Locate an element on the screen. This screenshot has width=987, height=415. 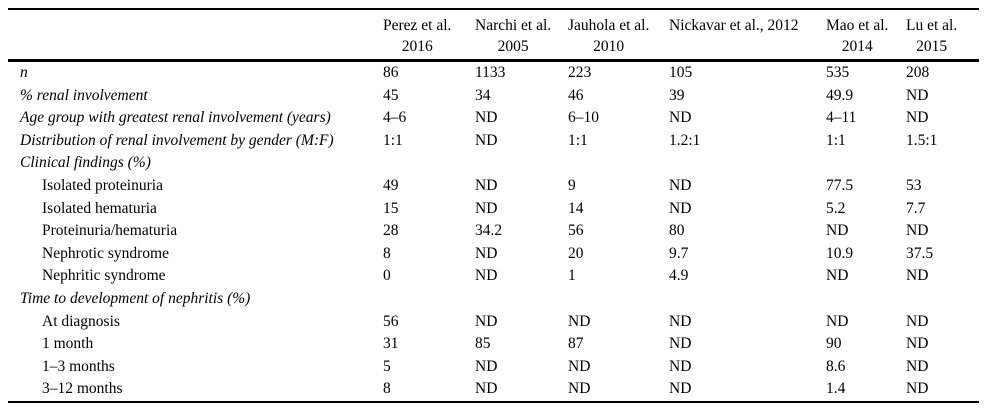
column-header-line1: Jauhola et al. is located at coordinates (609, 25).